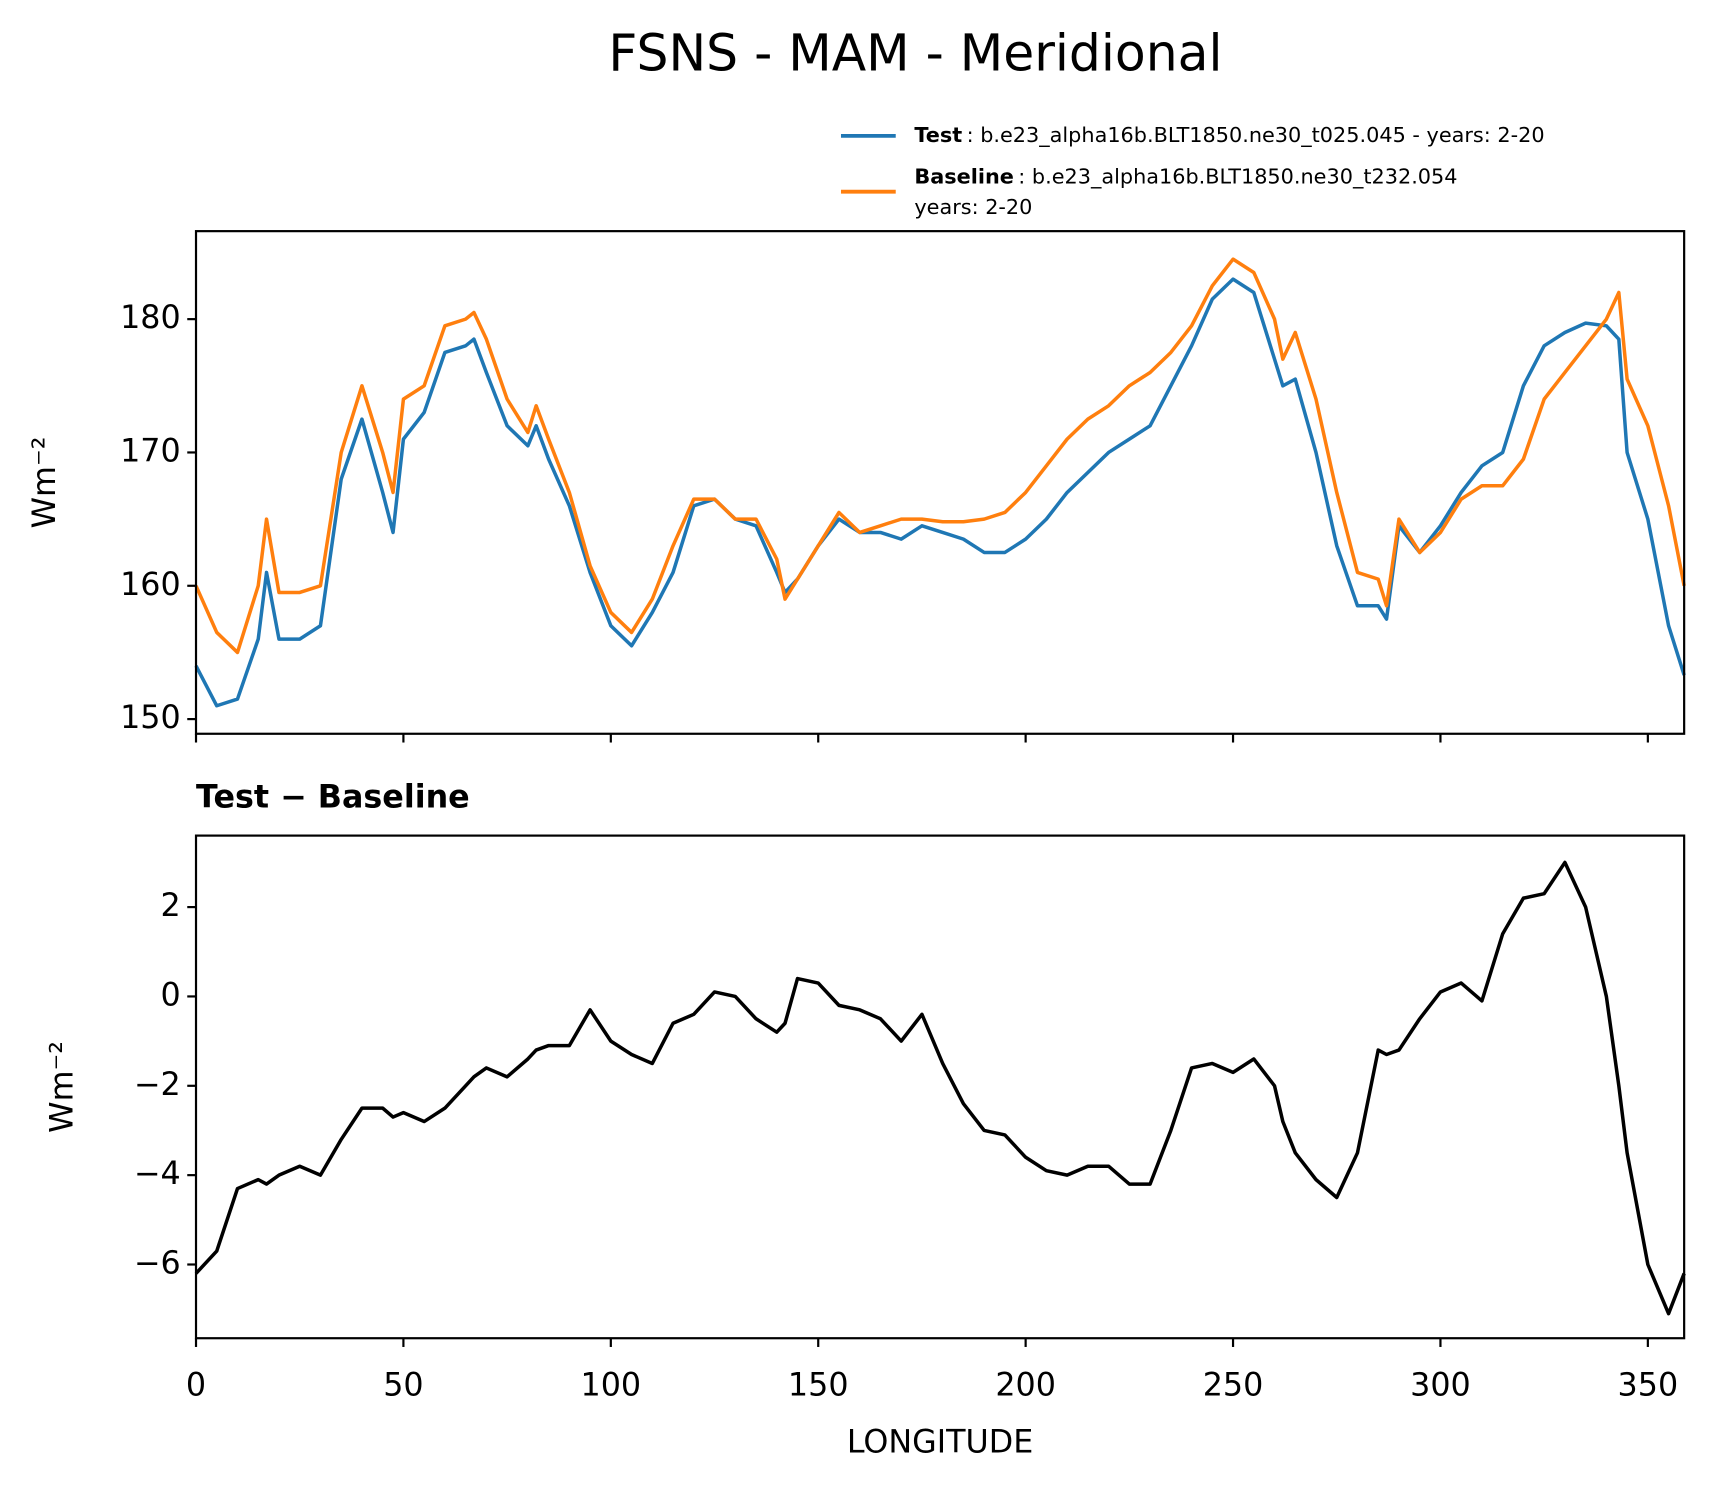 Image resolution: width=1717 pixels, height=1496 pixels. I want to click on x-tick-label: 100, so click(611, 1385).